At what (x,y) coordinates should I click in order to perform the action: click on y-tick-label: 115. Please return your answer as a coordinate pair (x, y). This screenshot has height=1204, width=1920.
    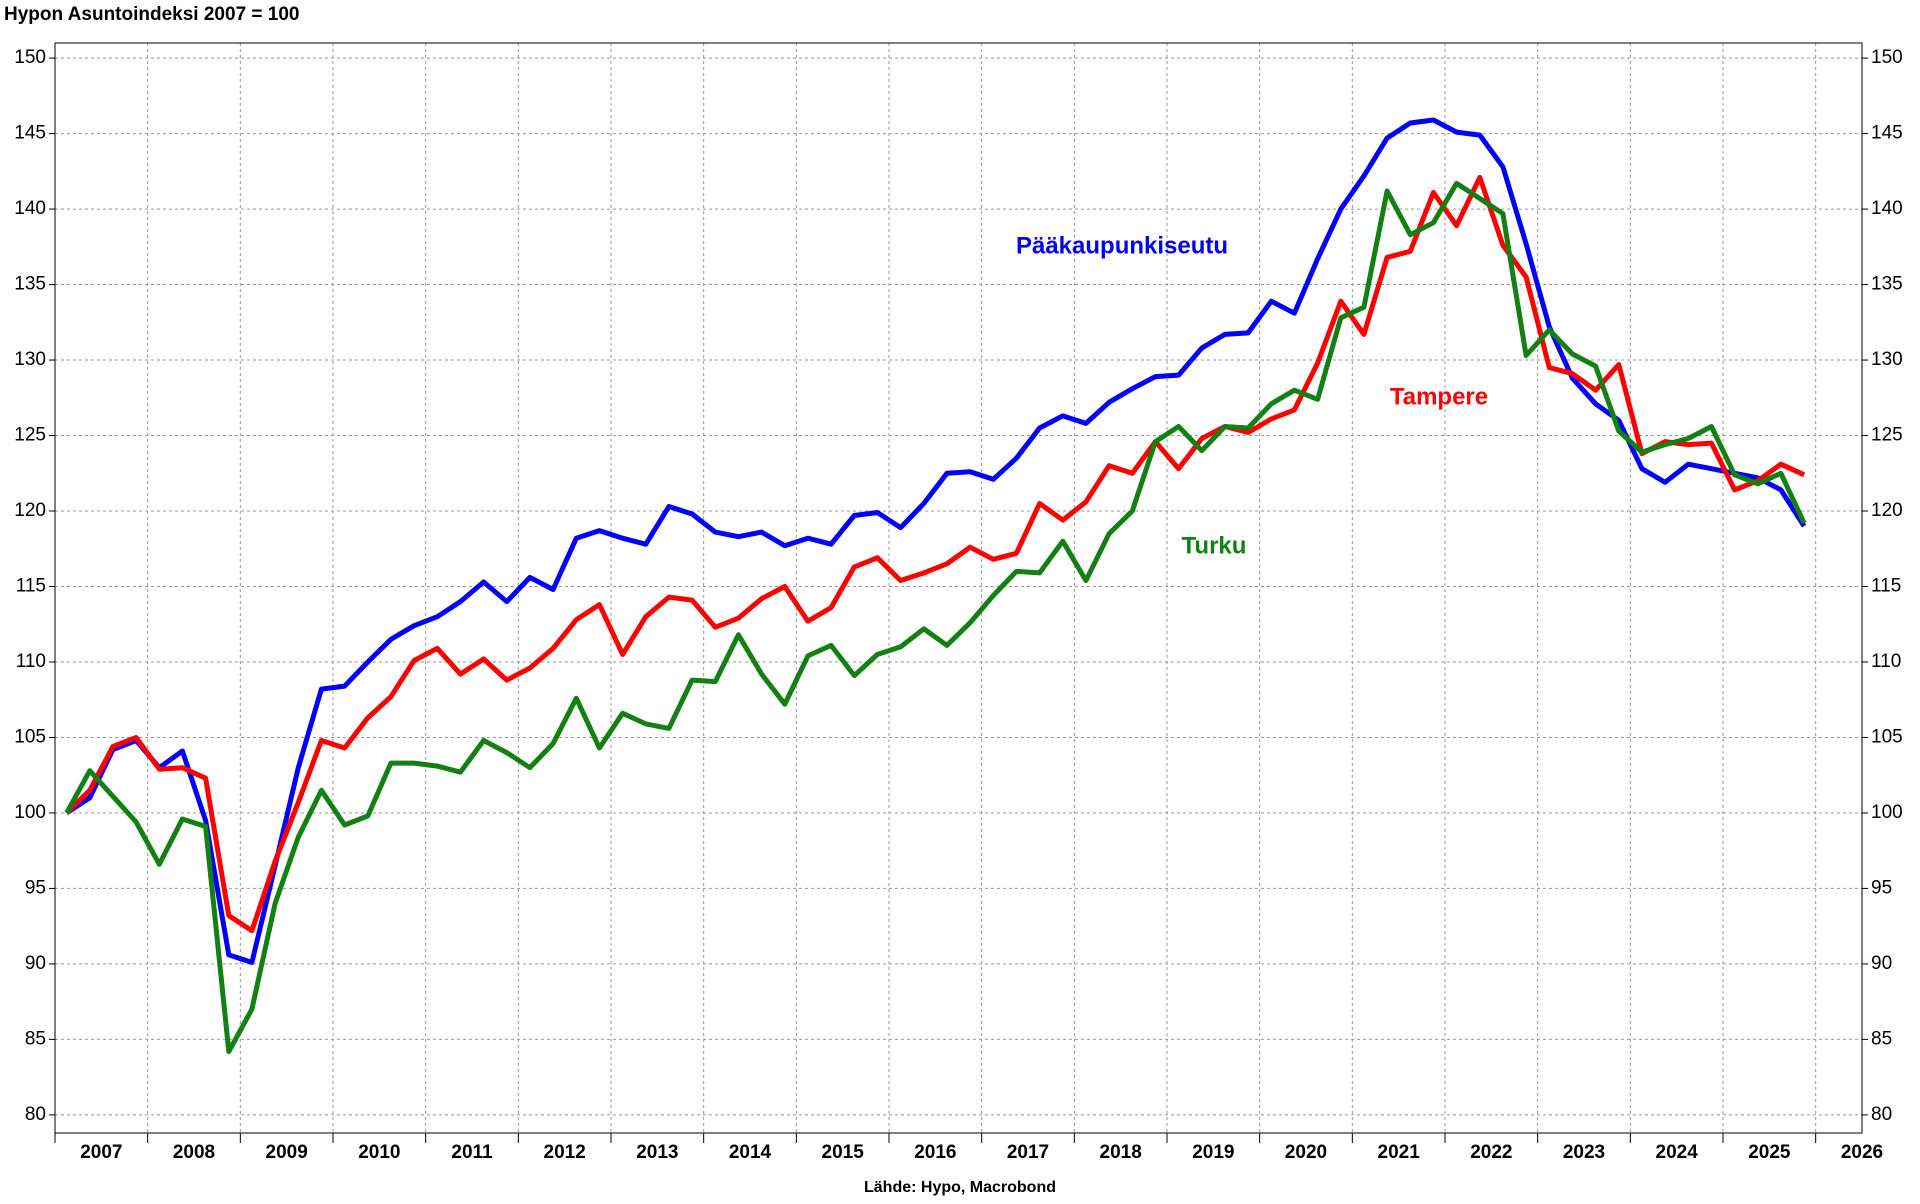
    Looking at the image, I should click on (31, 586).